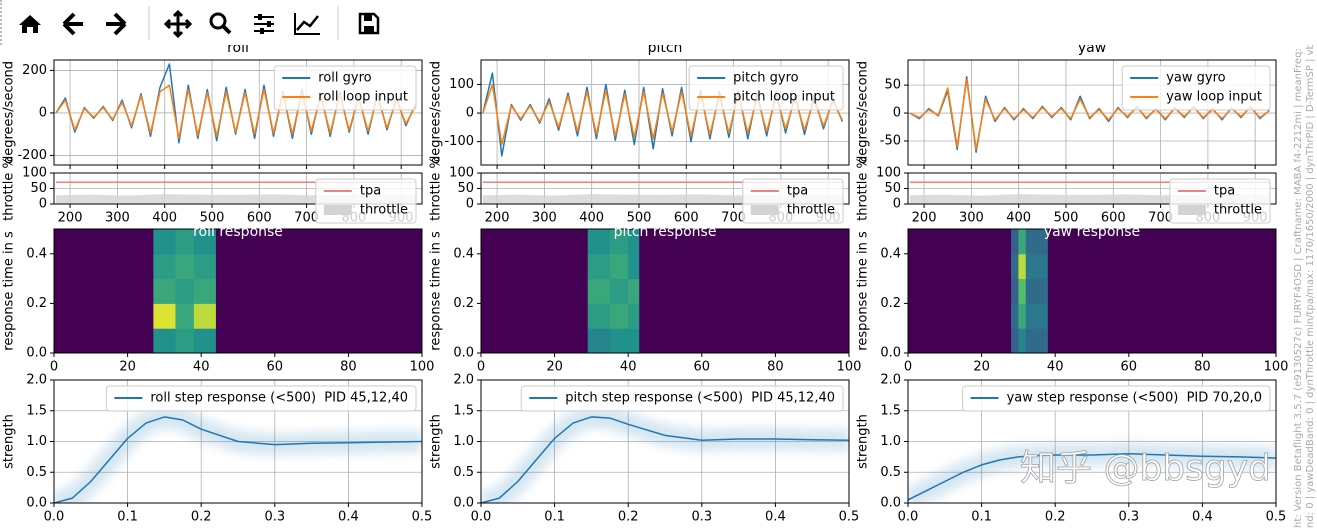 This screenshot has height=532, width=1317. I want to click on heatmap-title: yaw response, so click(1092, 232).